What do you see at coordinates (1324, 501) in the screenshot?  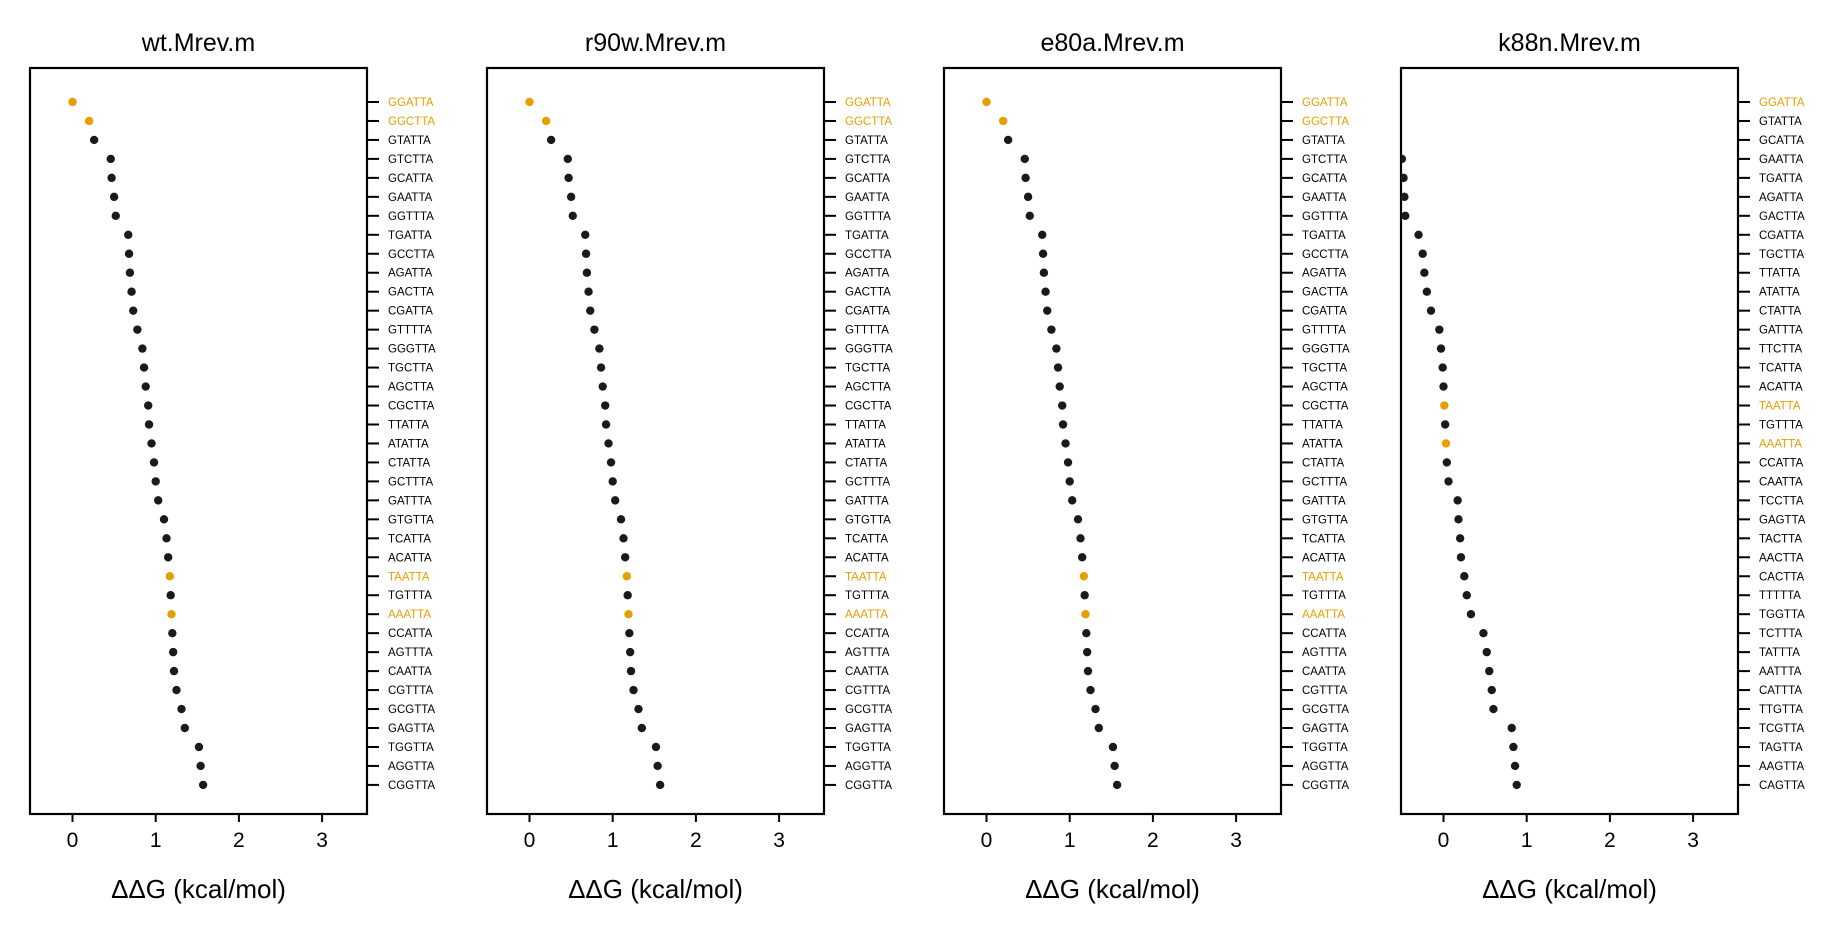 I see `sequence-label: GATTTA` at bounding box center [1324, 501].